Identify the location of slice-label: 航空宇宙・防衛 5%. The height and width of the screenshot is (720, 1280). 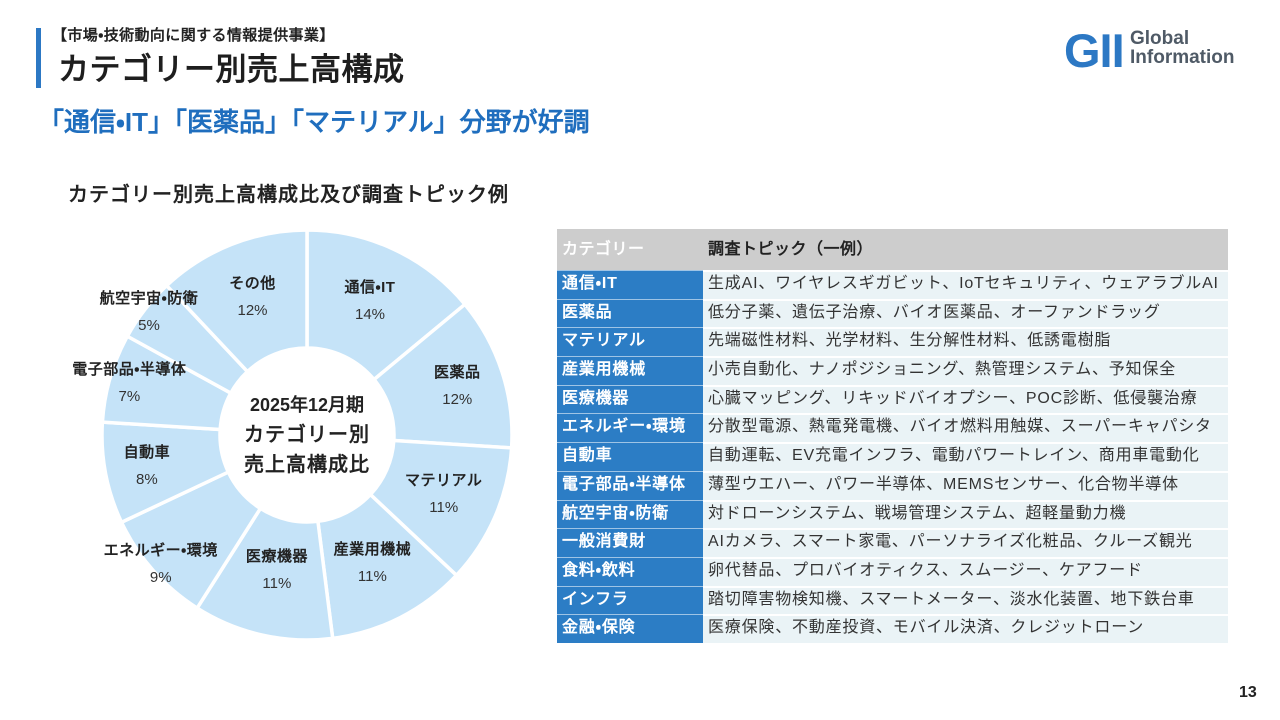
(149, 312).